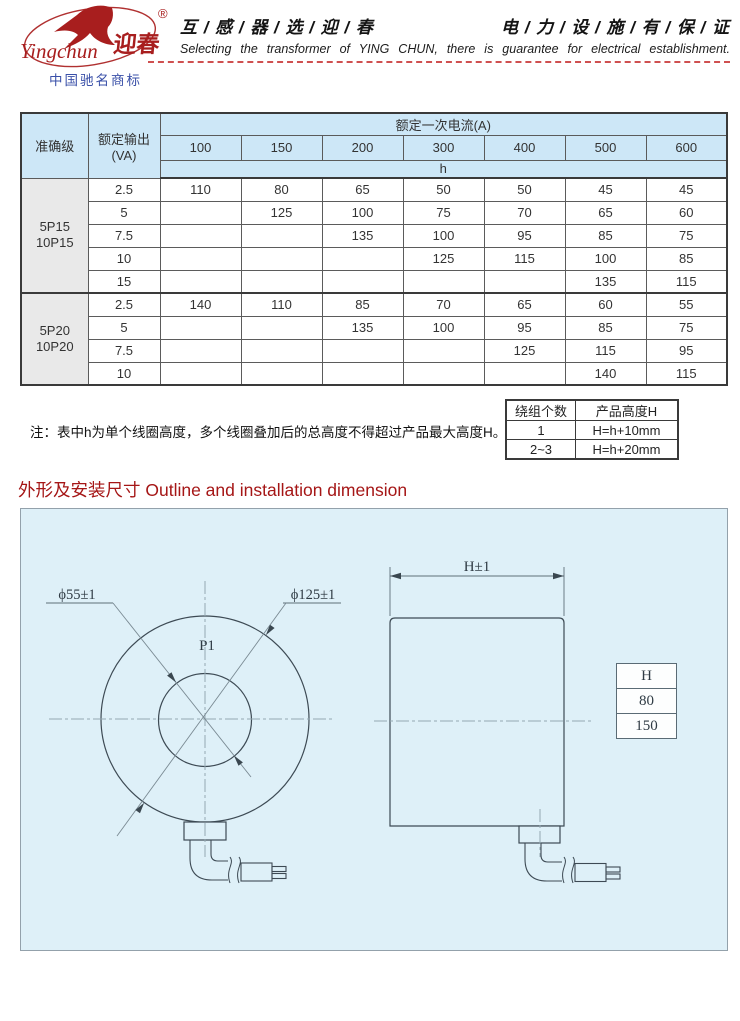 This screenshot has height=1021, width=740. I want to click on table-row: 7.5 135 100 95 85 75, so click(374, 235).